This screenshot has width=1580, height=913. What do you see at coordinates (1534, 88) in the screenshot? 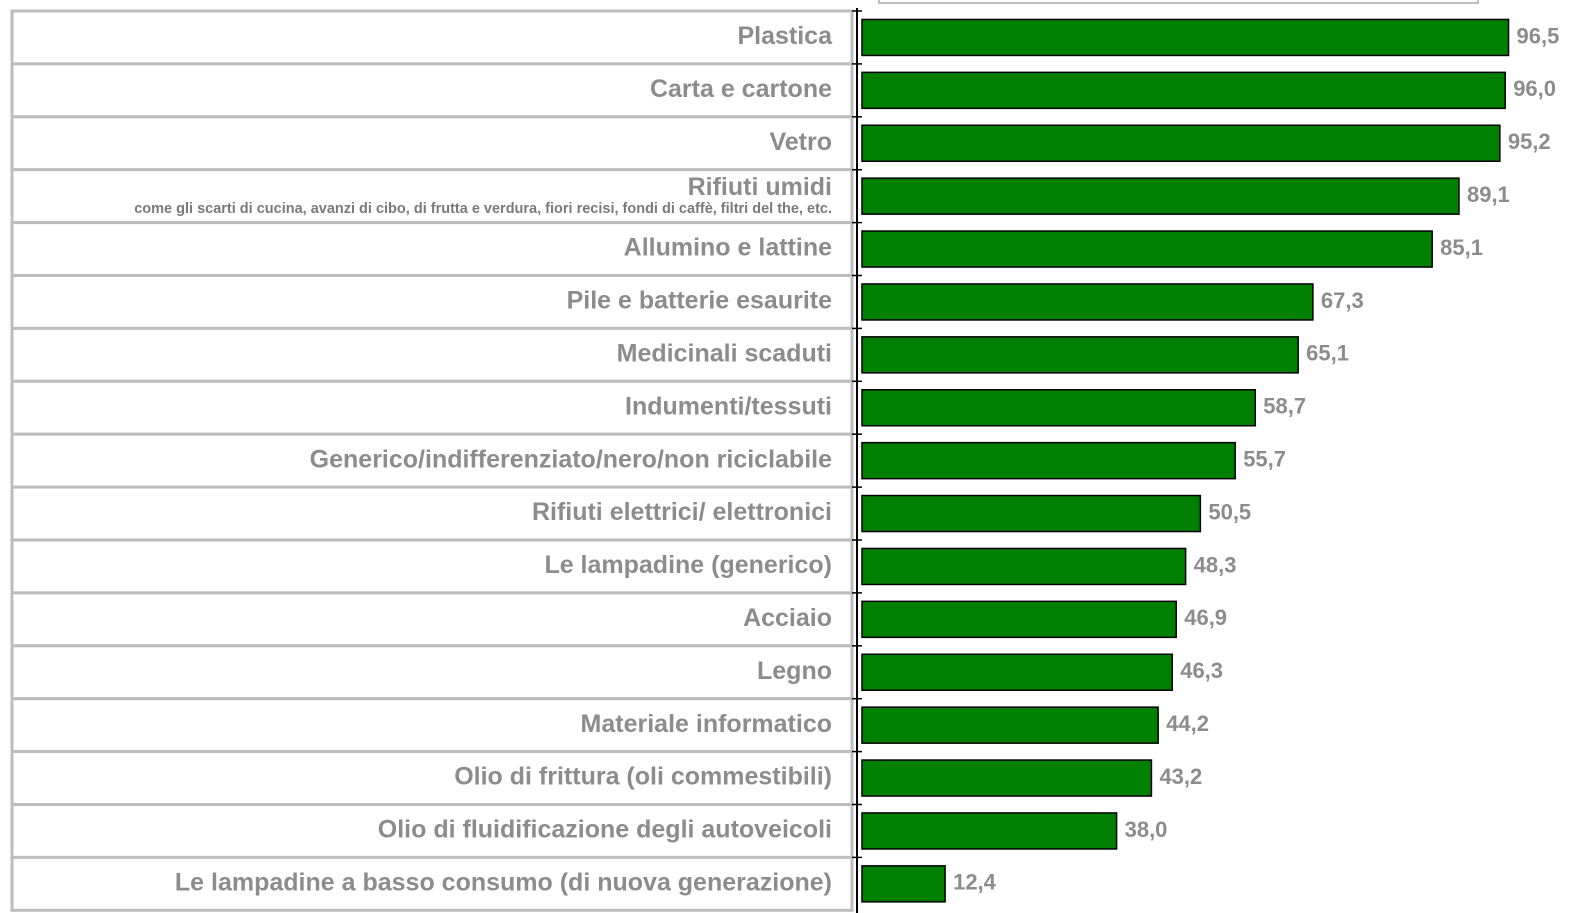
I see `value-label: 96,0` at bounding box center [1534, 88].